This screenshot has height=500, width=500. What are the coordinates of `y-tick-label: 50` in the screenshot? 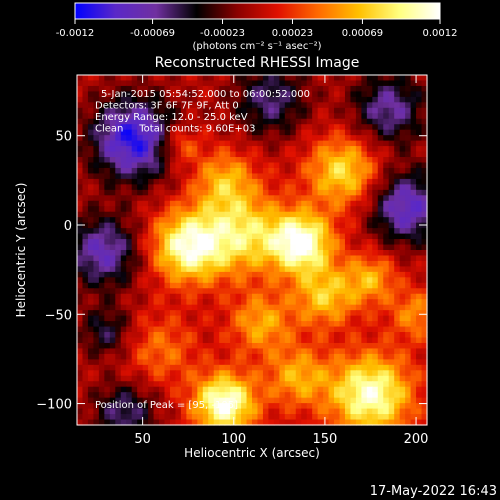 It's located at (63, 137).